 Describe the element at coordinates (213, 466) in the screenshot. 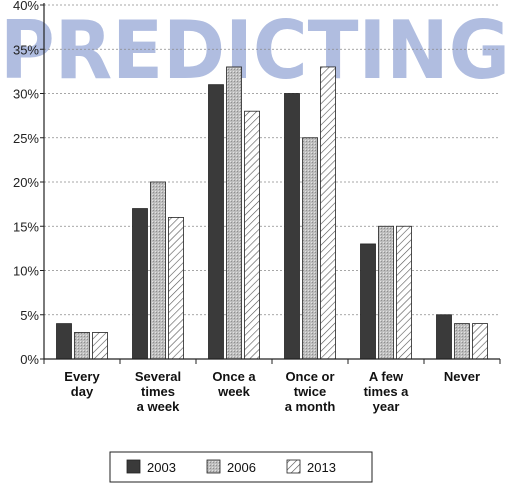

I see `legend-swatch-2006` at that location.